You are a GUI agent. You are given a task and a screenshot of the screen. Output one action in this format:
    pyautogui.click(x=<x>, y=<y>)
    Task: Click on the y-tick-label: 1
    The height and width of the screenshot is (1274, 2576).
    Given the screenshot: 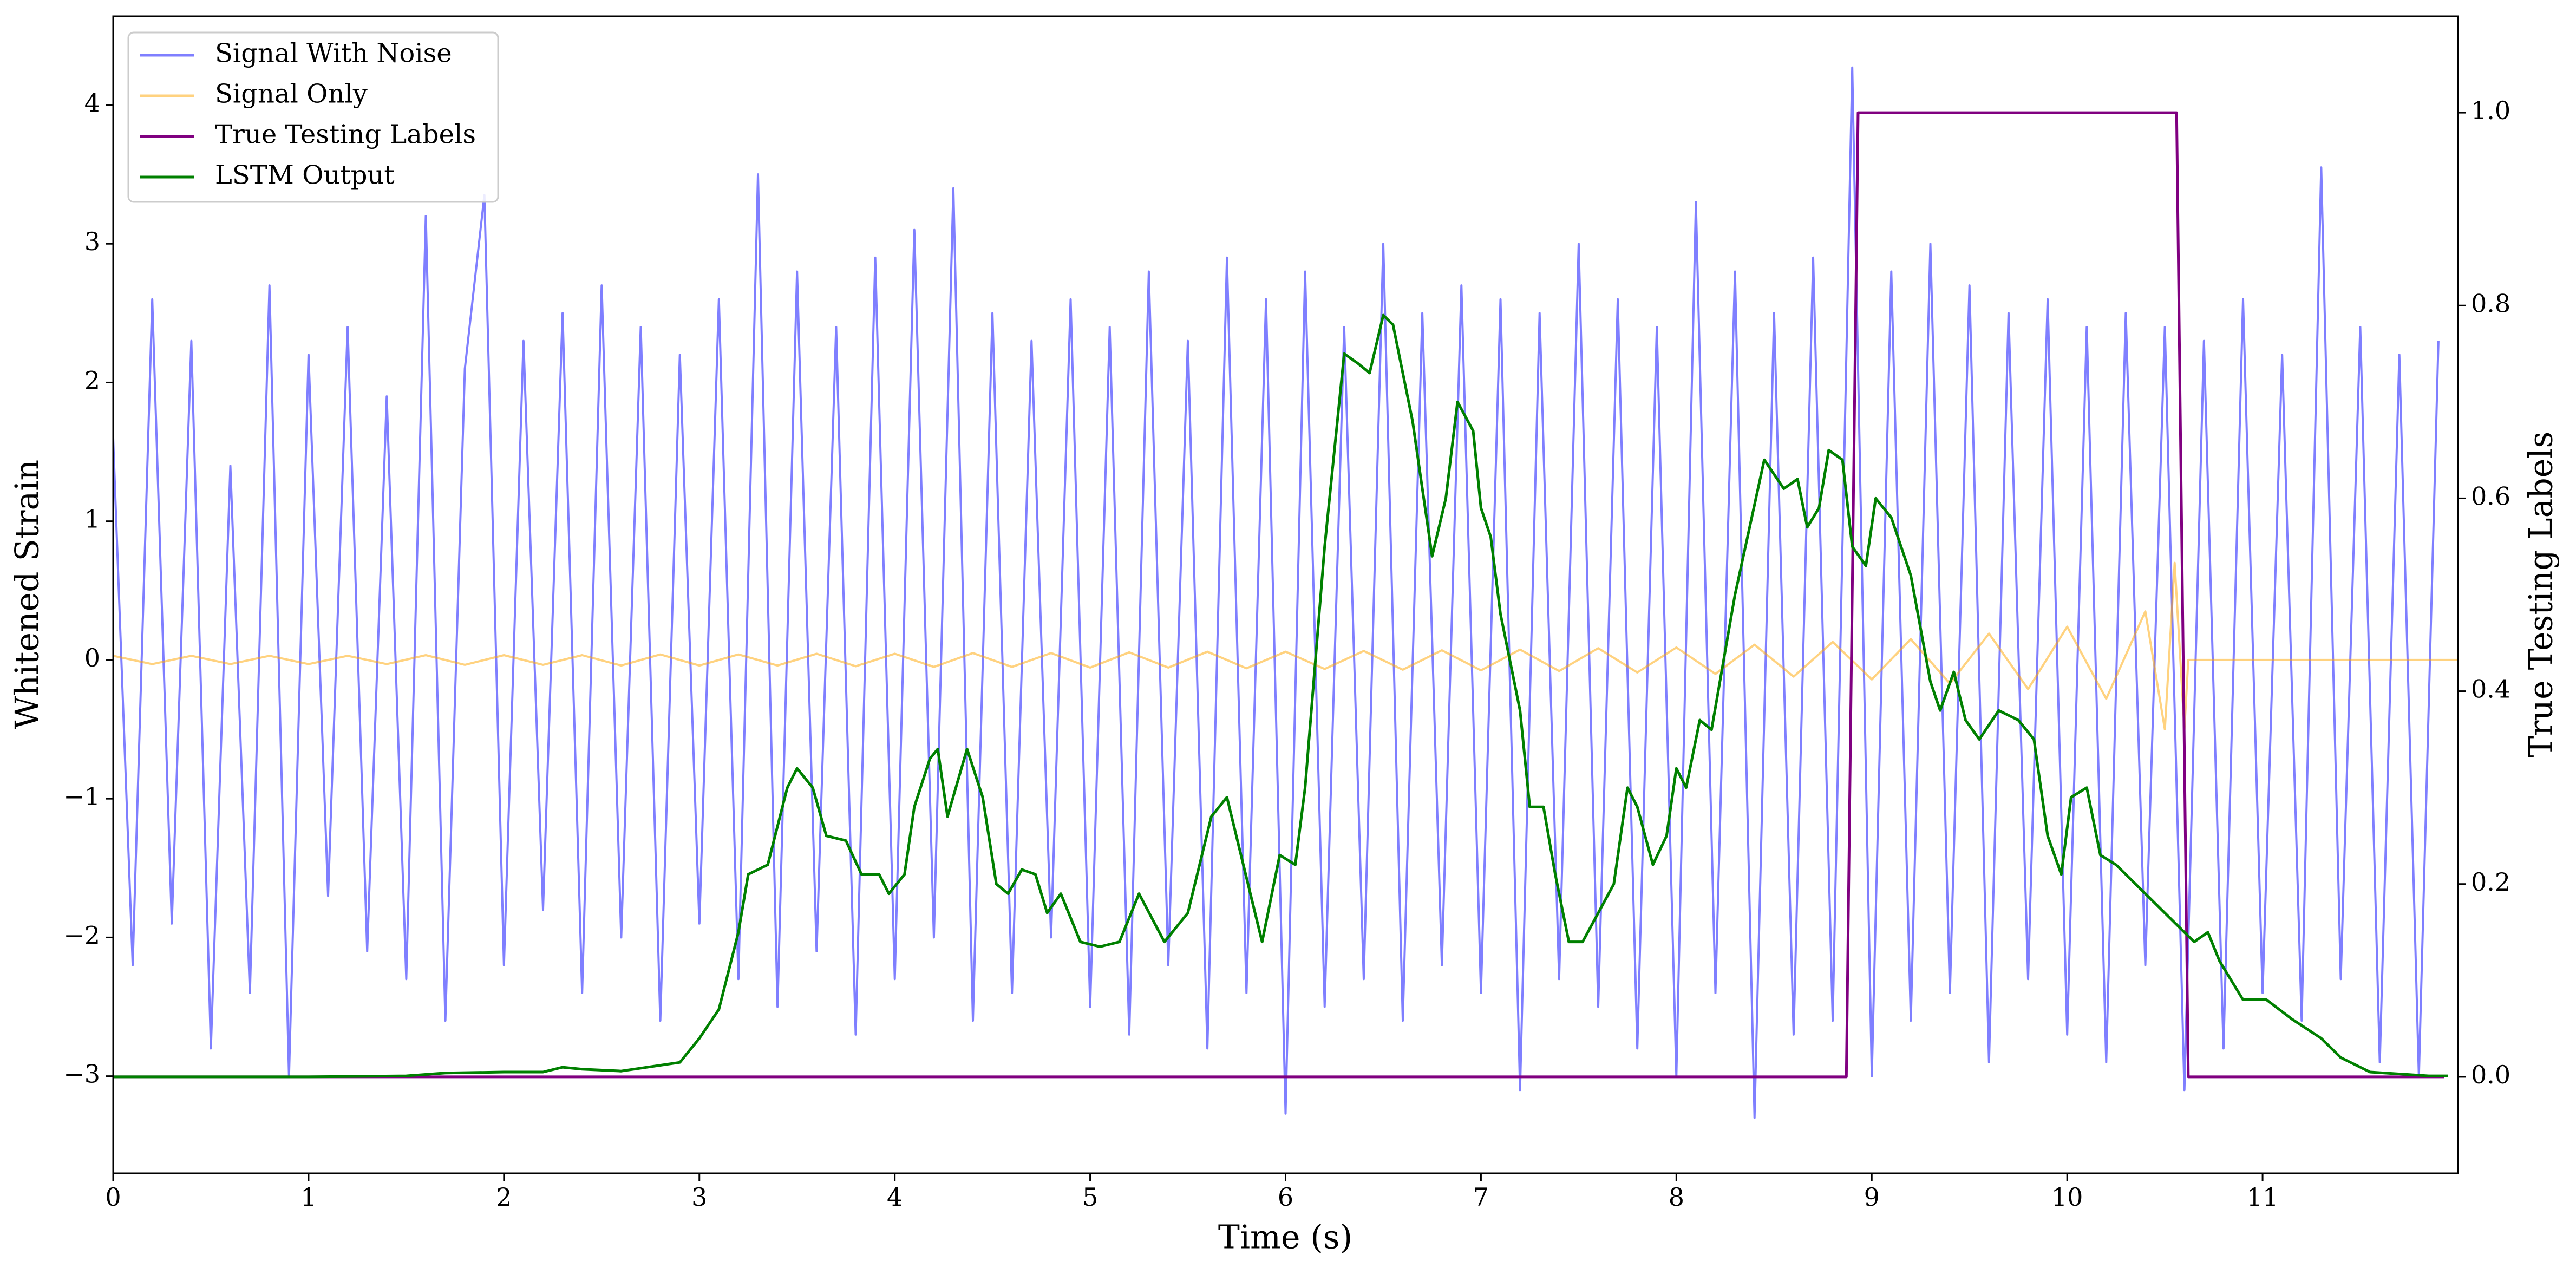 What is the action you would take?
    pyautogui.click(x=92, y=519)
    